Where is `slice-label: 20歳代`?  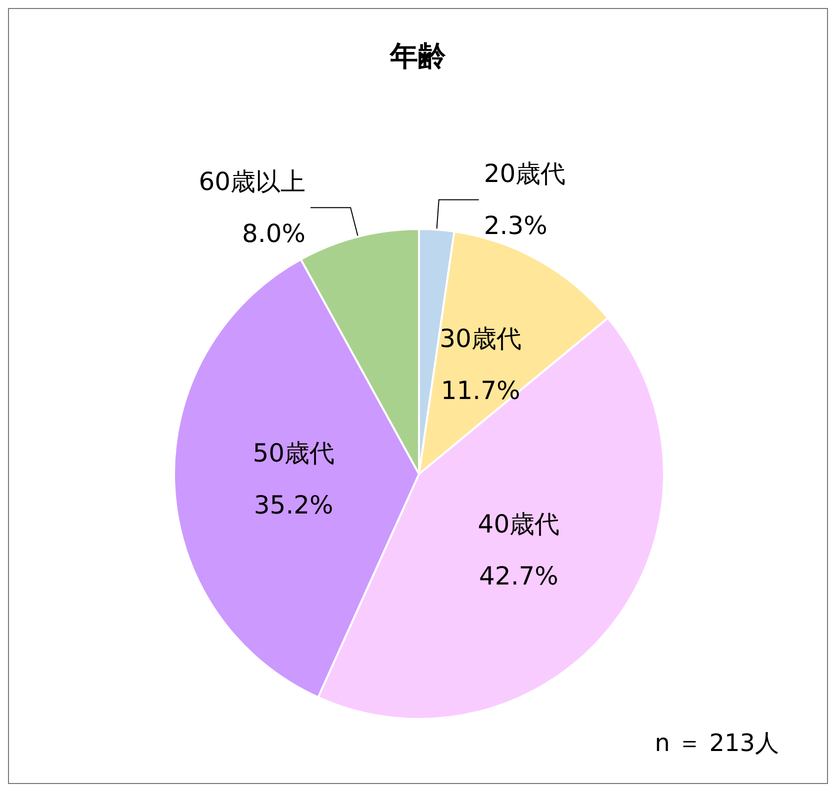
slice-label: 20歳代 is located at coordinates (525, 173).